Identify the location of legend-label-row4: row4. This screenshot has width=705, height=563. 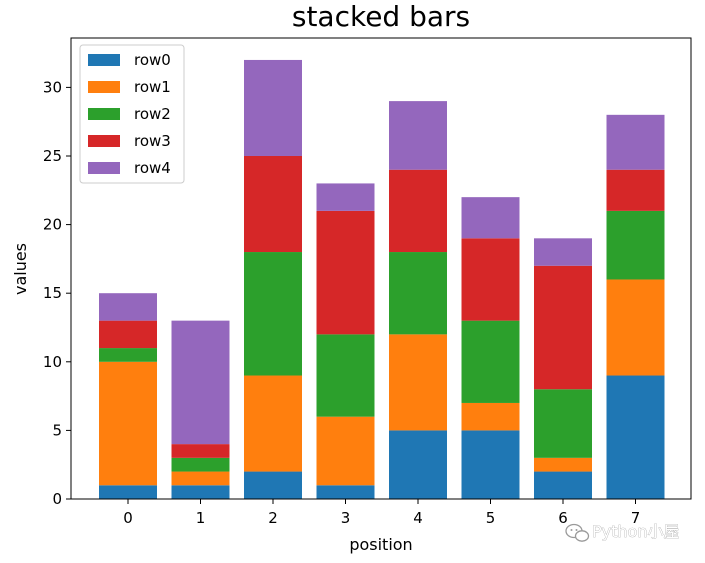
(152, 168).